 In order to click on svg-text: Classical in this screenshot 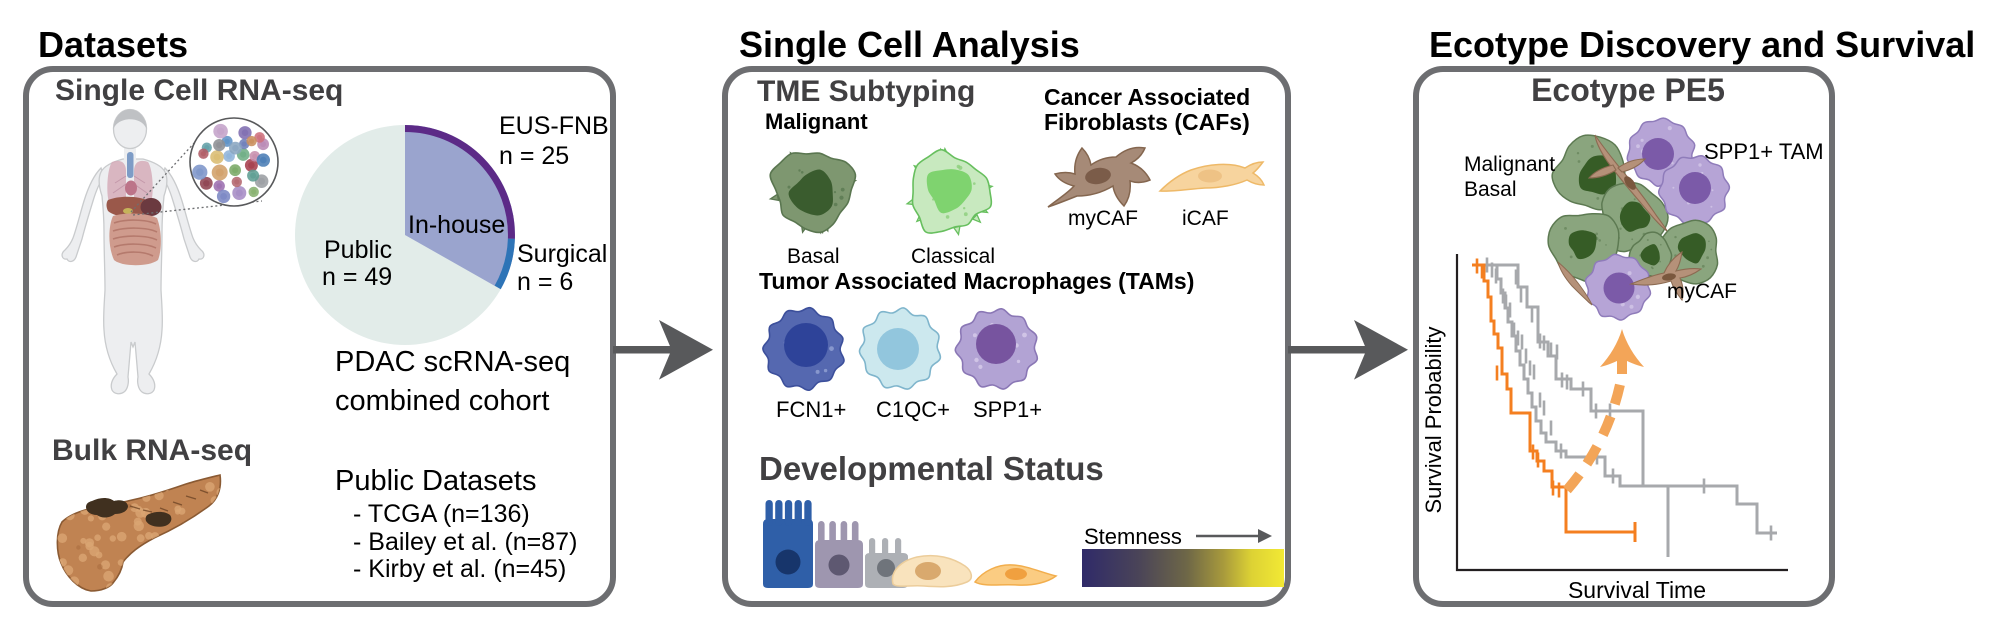, I will do `click(953, 256)`.